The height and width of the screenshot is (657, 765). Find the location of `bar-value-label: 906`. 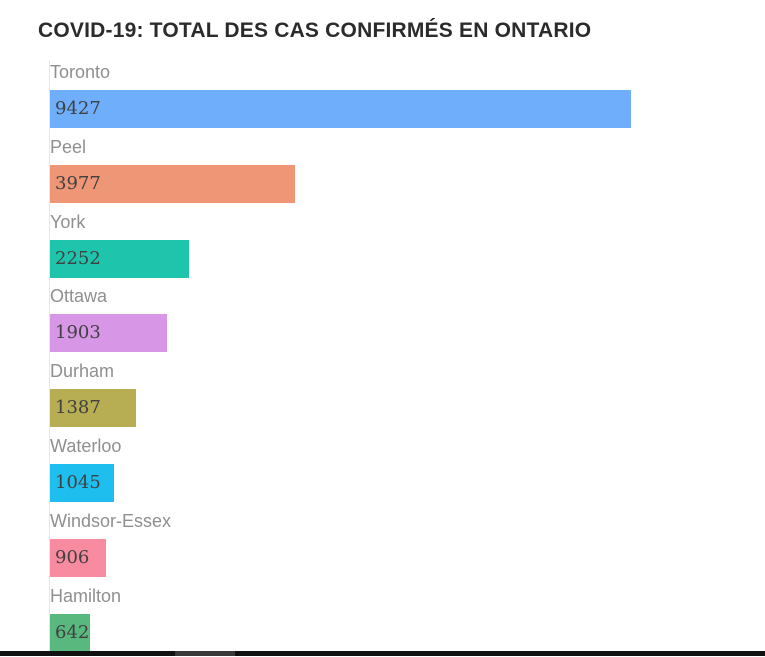

bar-value-label: 906 is located at coordinates (72, 557).